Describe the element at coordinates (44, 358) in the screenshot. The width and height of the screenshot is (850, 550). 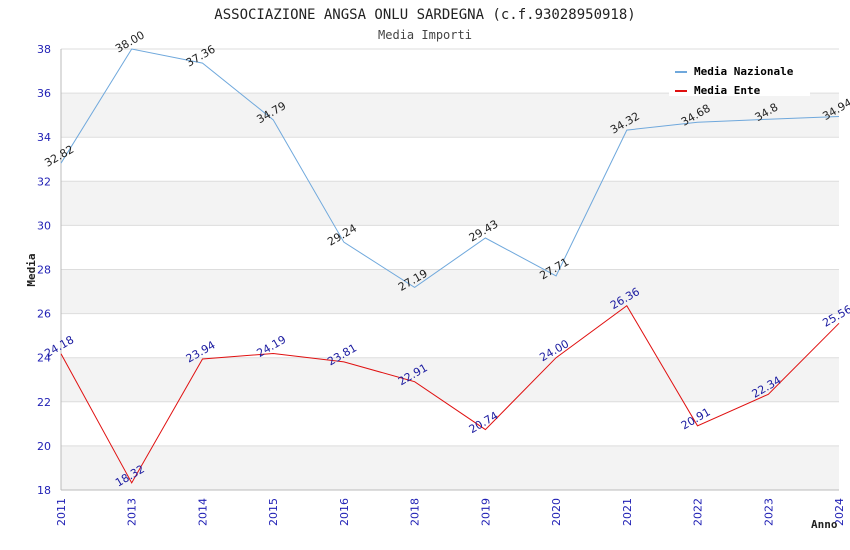
I see `y-tick-label: 24` at that location.